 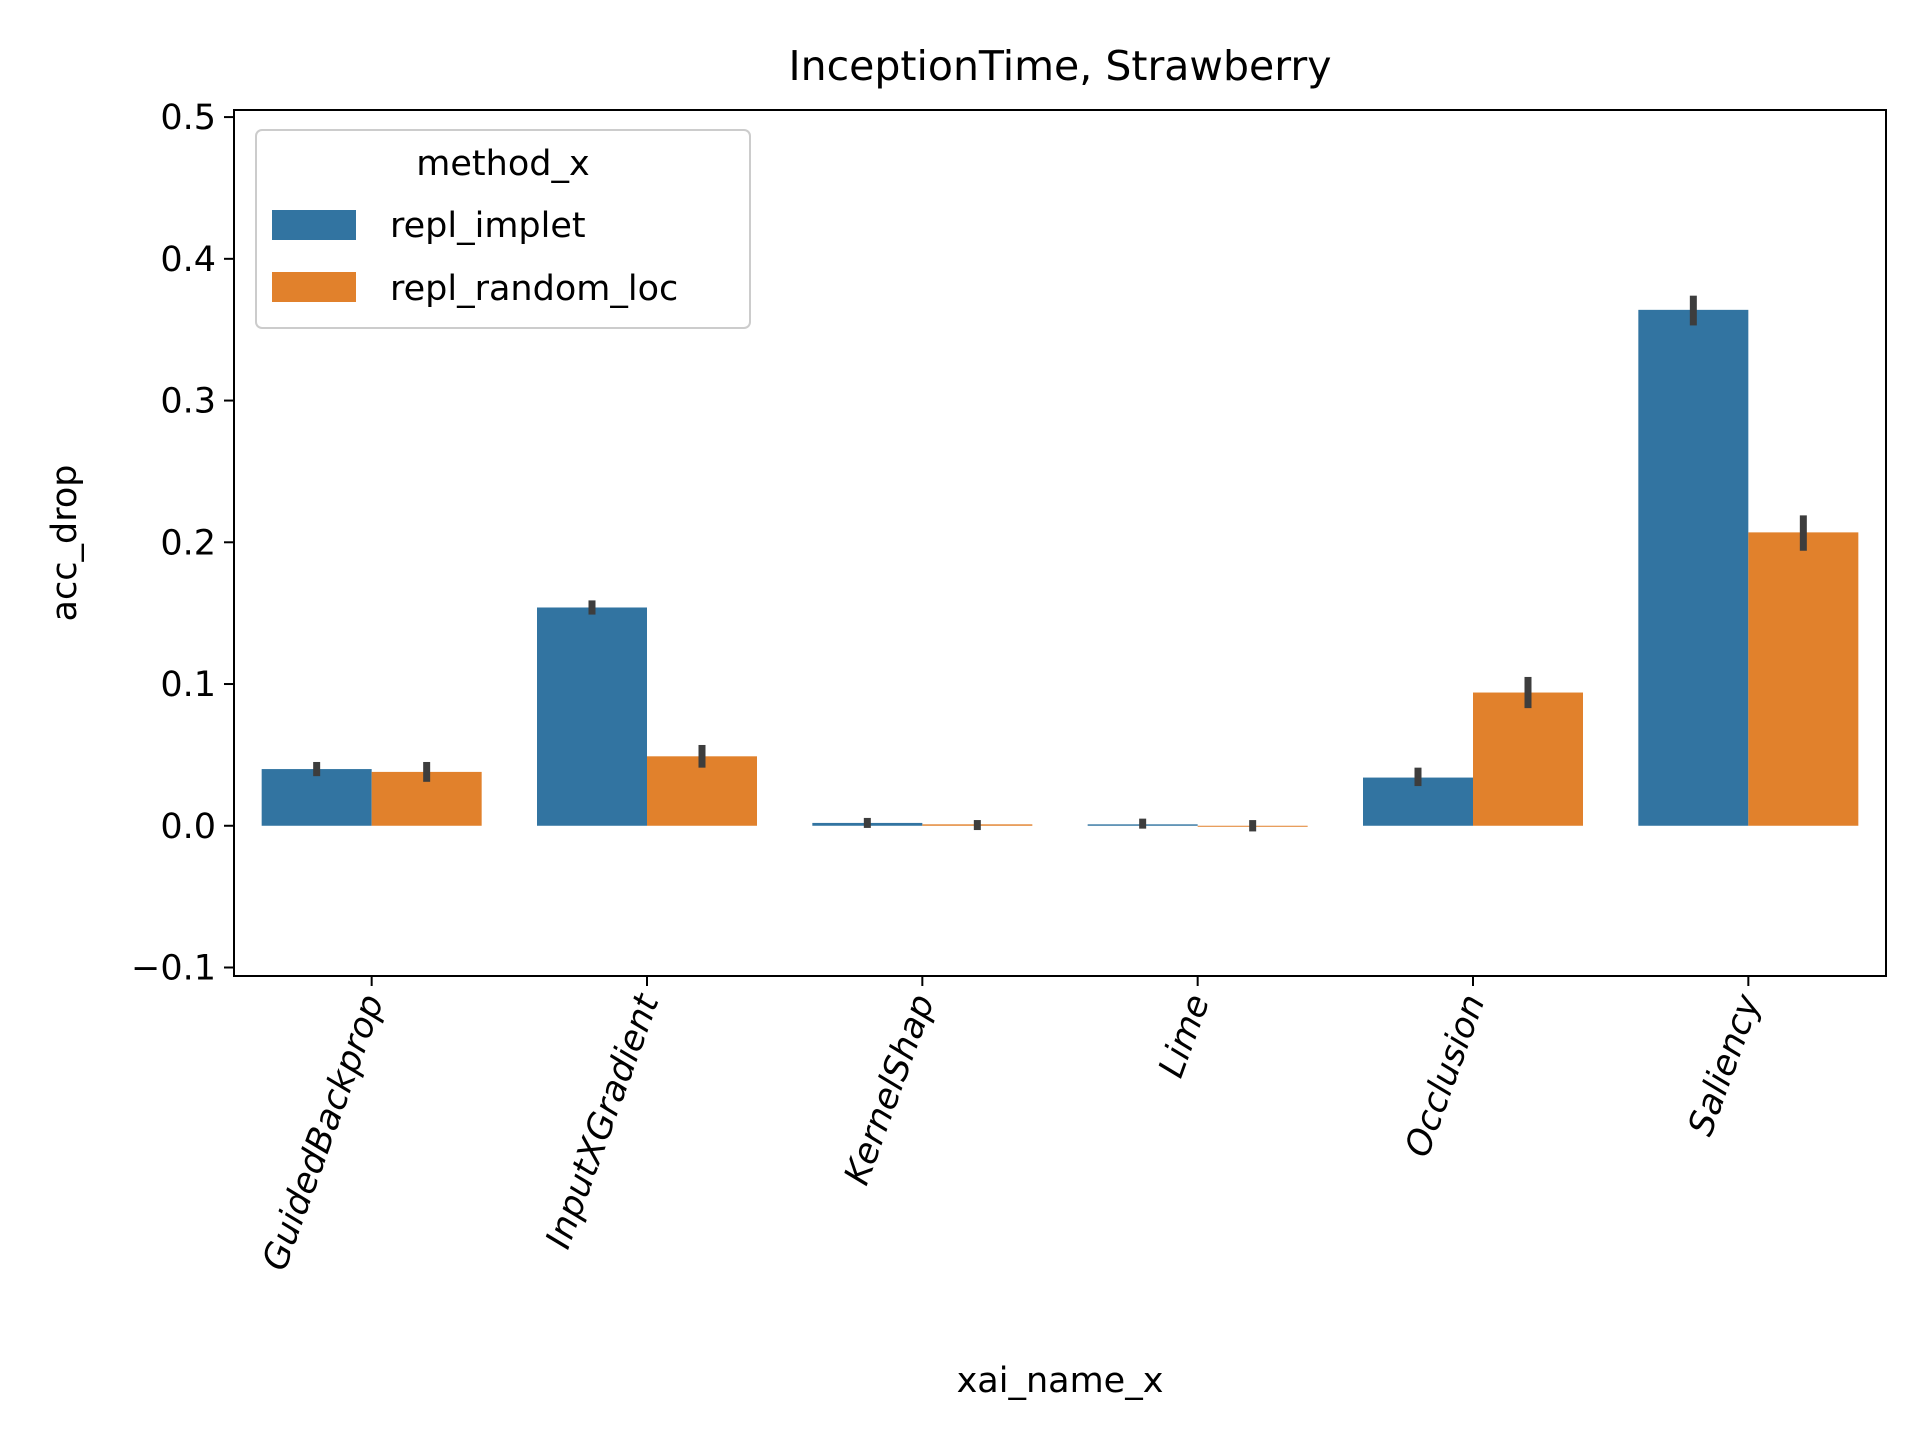 I want to click on bar-inputxgradient-repl-random-loc, so click(x=702, y=791).